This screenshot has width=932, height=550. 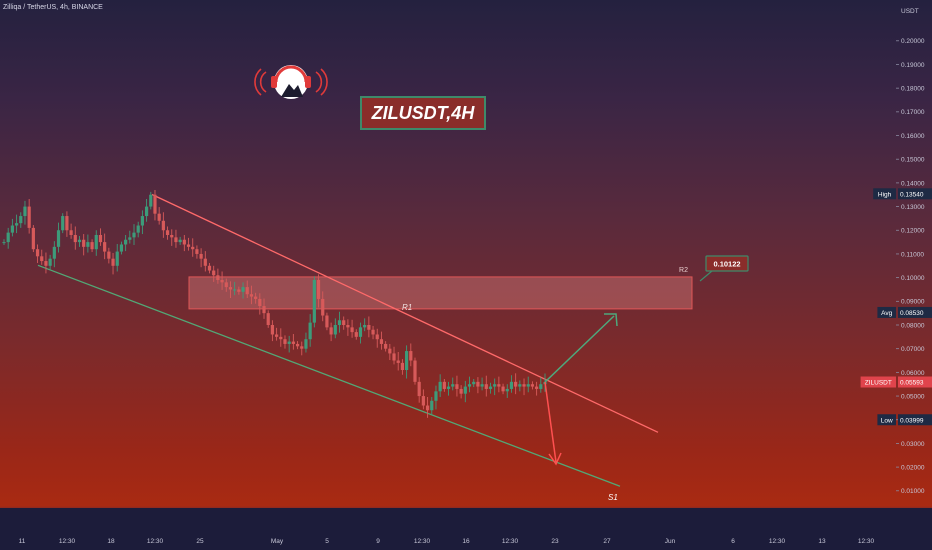 What do you see at coordinates (706, 276) in the screenshot?
I see `target-pointer` at bounding box center [706, 276].